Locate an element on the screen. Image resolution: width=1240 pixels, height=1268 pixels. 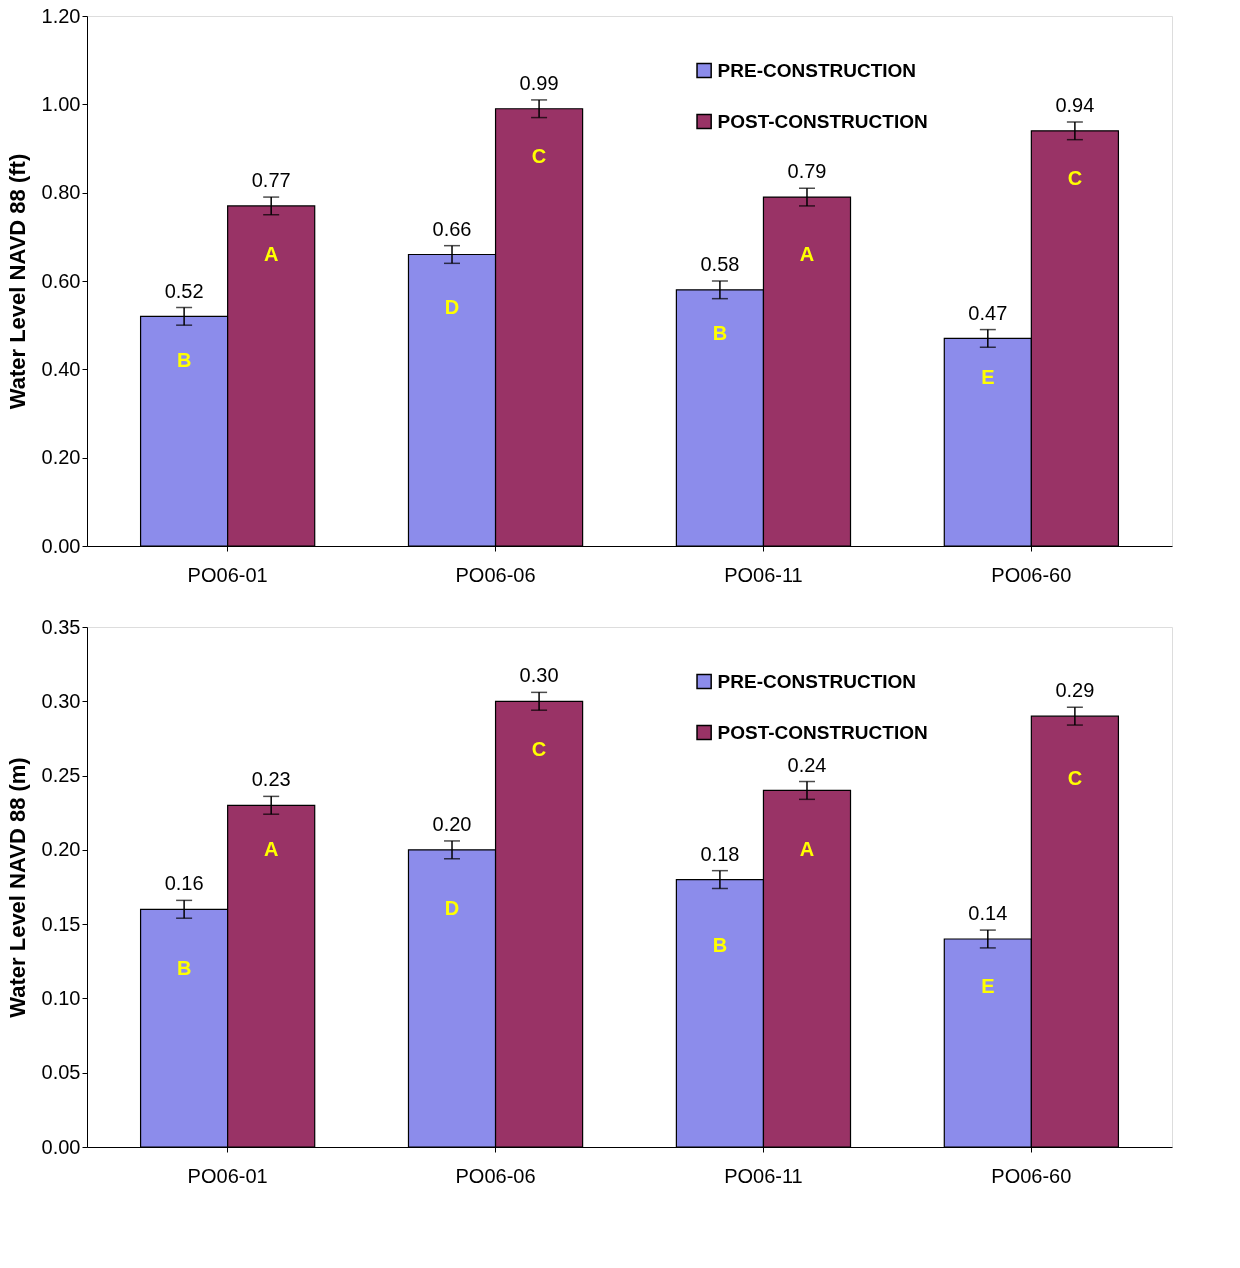
data-label: 0.77 is located at coordinates (271, 180).